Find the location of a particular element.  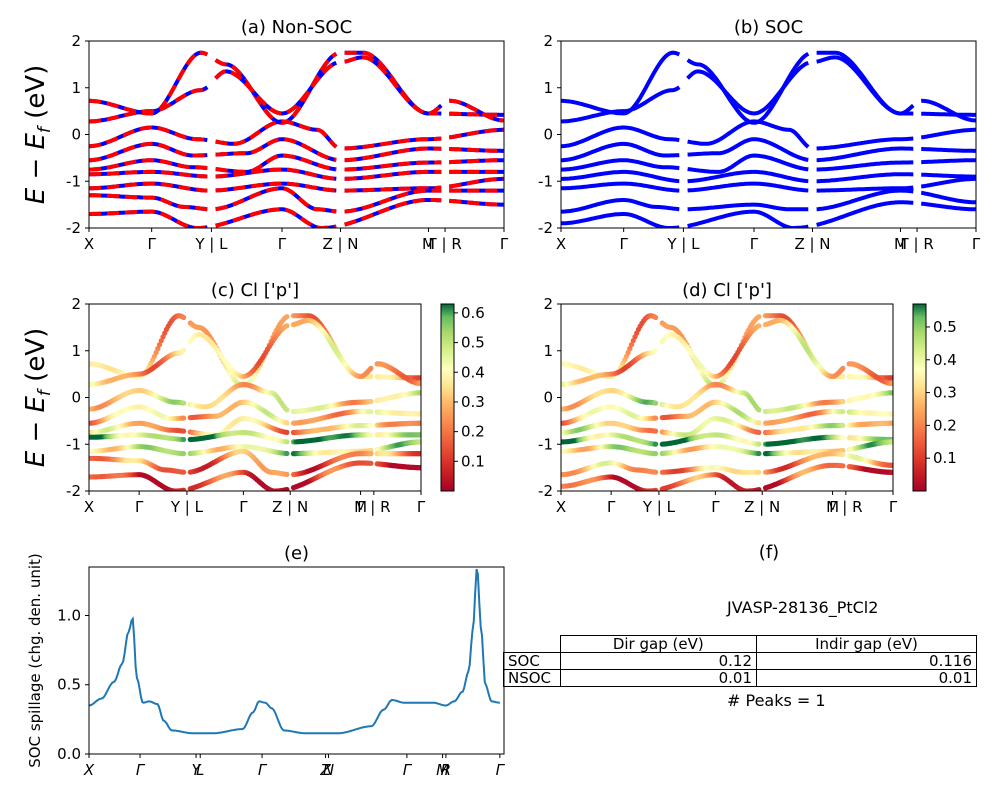

x-tick-label: Y is located at coordinates (196, 770).